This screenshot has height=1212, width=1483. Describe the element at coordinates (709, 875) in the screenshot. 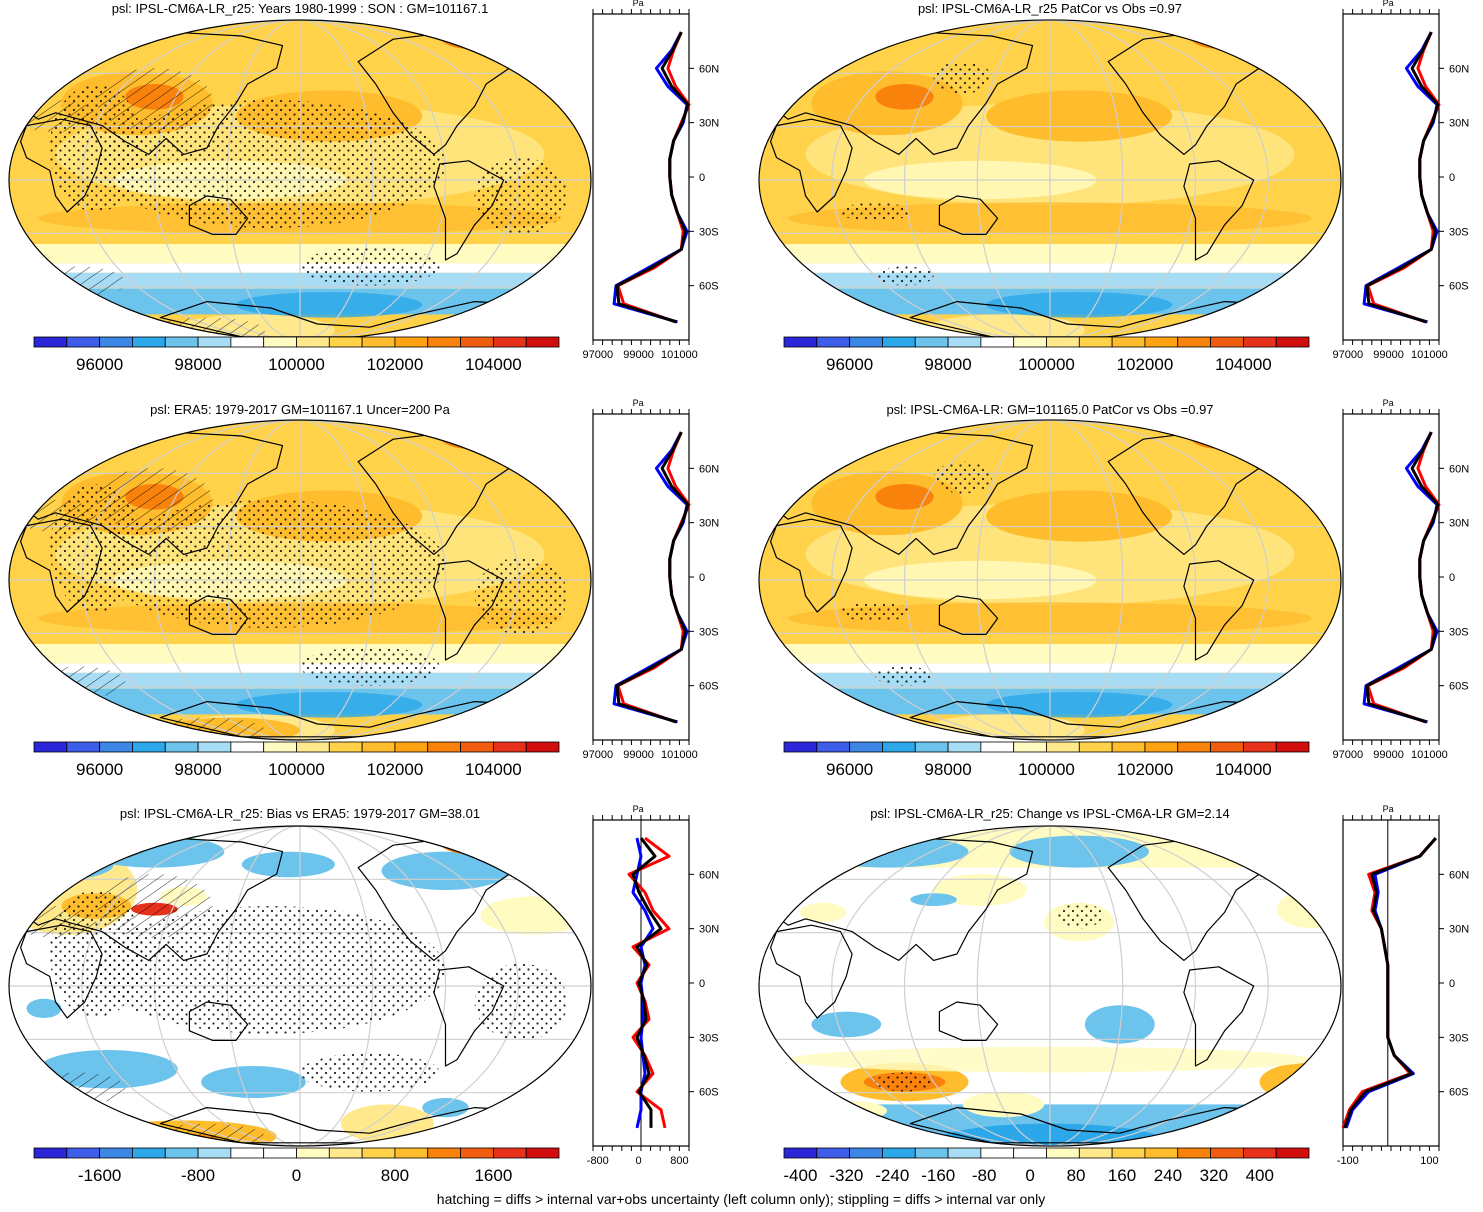

I see `zonal-lat-label: 60N` at that location.